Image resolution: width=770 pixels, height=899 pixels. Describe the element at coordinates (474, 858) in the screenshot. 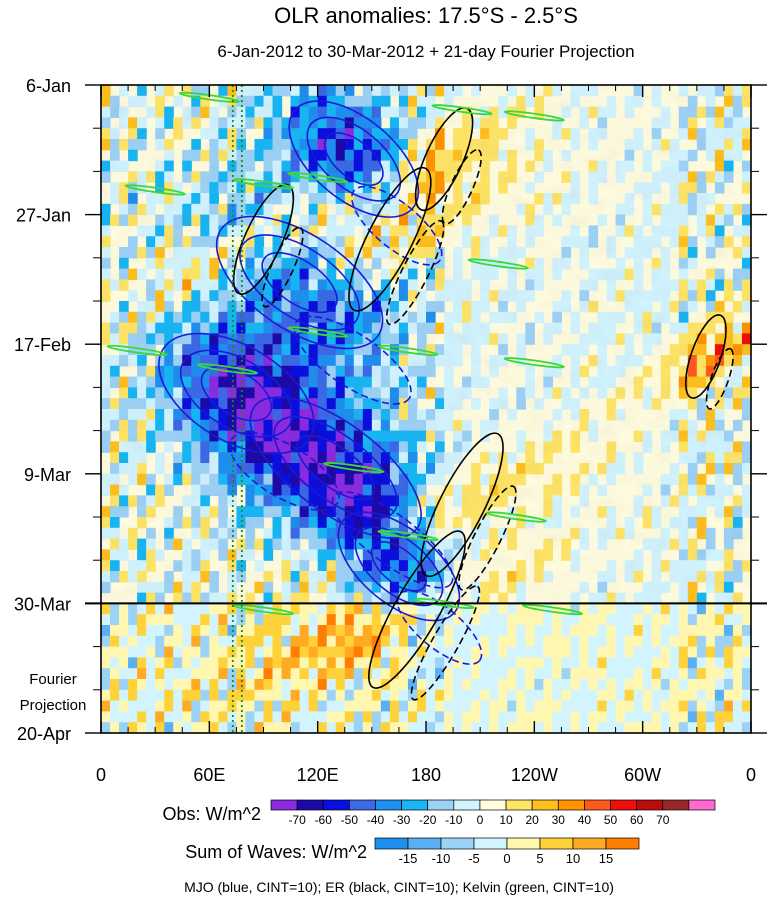

I see `colorbar-label: -5` at that location.